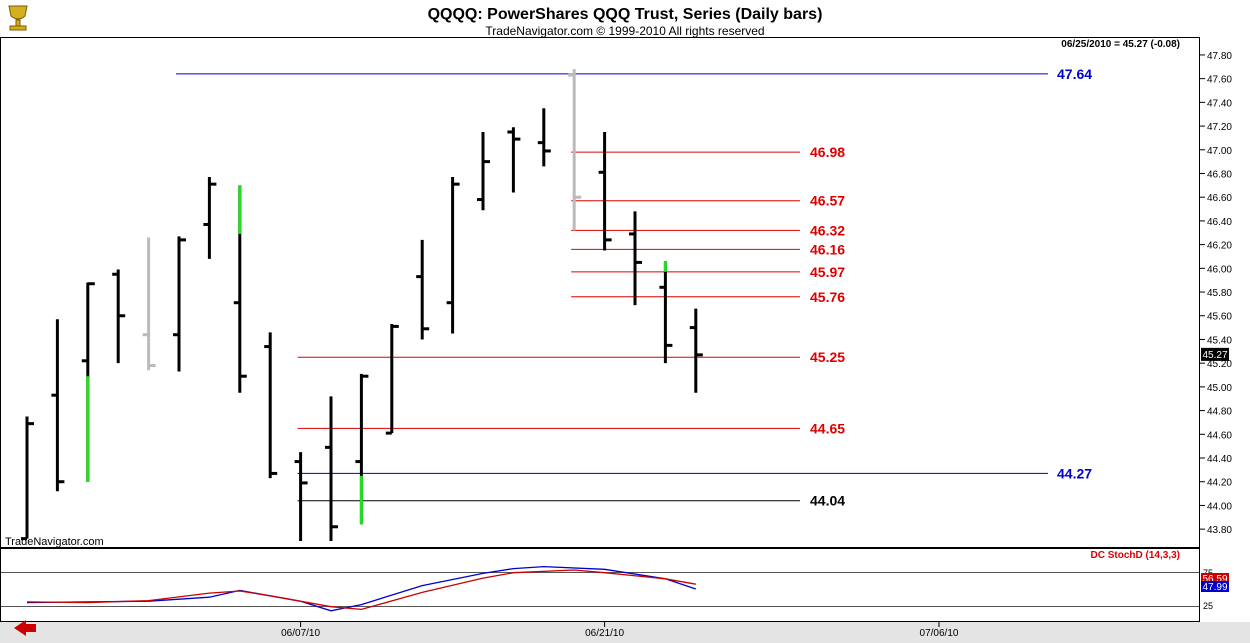 This screenshot has width=1250, height=643. Describe the element at coordinates (1219, 127) in the screenshot. I see `price-tick-label: 47.20` at that location.